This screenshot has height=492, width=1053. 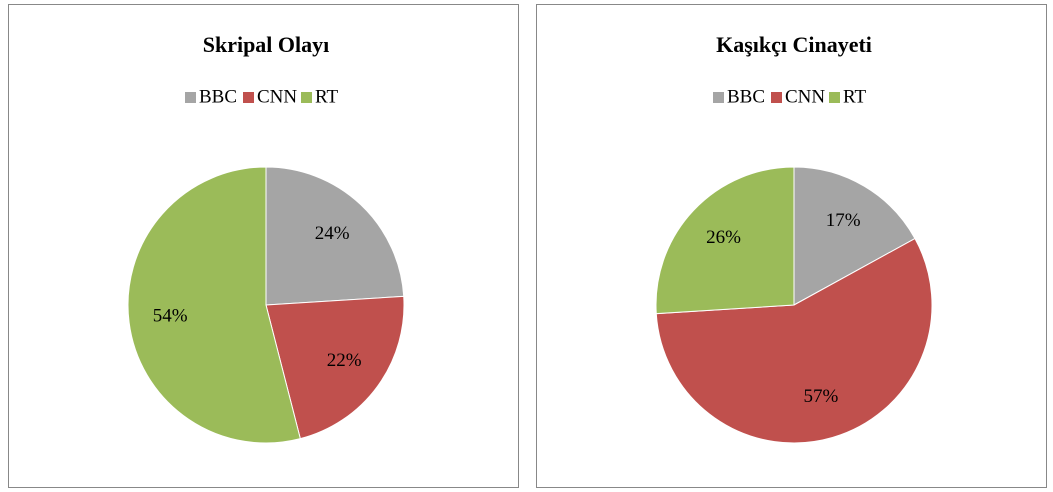 What do you see at coordinates (794, 44) in the screenshot?
I see `chart-title: Kaşıkçı Cinayeti` at bounding box center [794, 44].